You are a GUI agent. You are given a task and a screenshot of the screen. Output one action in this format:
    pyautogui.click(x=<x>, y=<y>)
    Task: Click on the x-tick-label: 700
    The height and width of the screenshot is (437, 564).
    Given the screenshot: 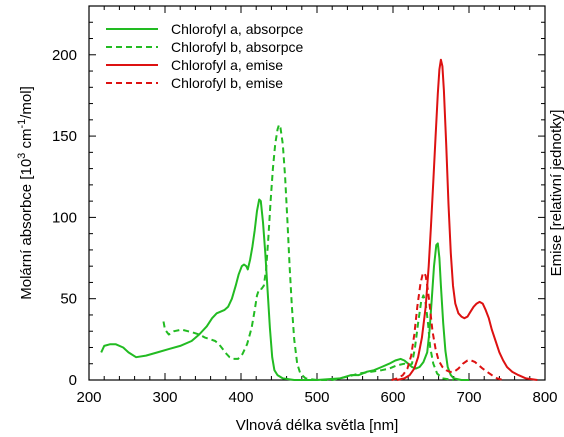 What is the action you would take?
    pyautogui.click(x=468, y=397)
    